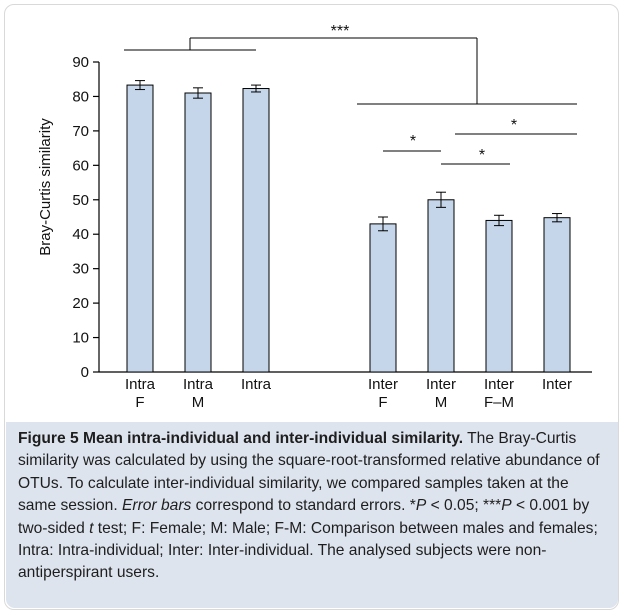 The width and height of the screenshot is (625, 615). I want to click on y-tick-label: 60, so click(80, 165).